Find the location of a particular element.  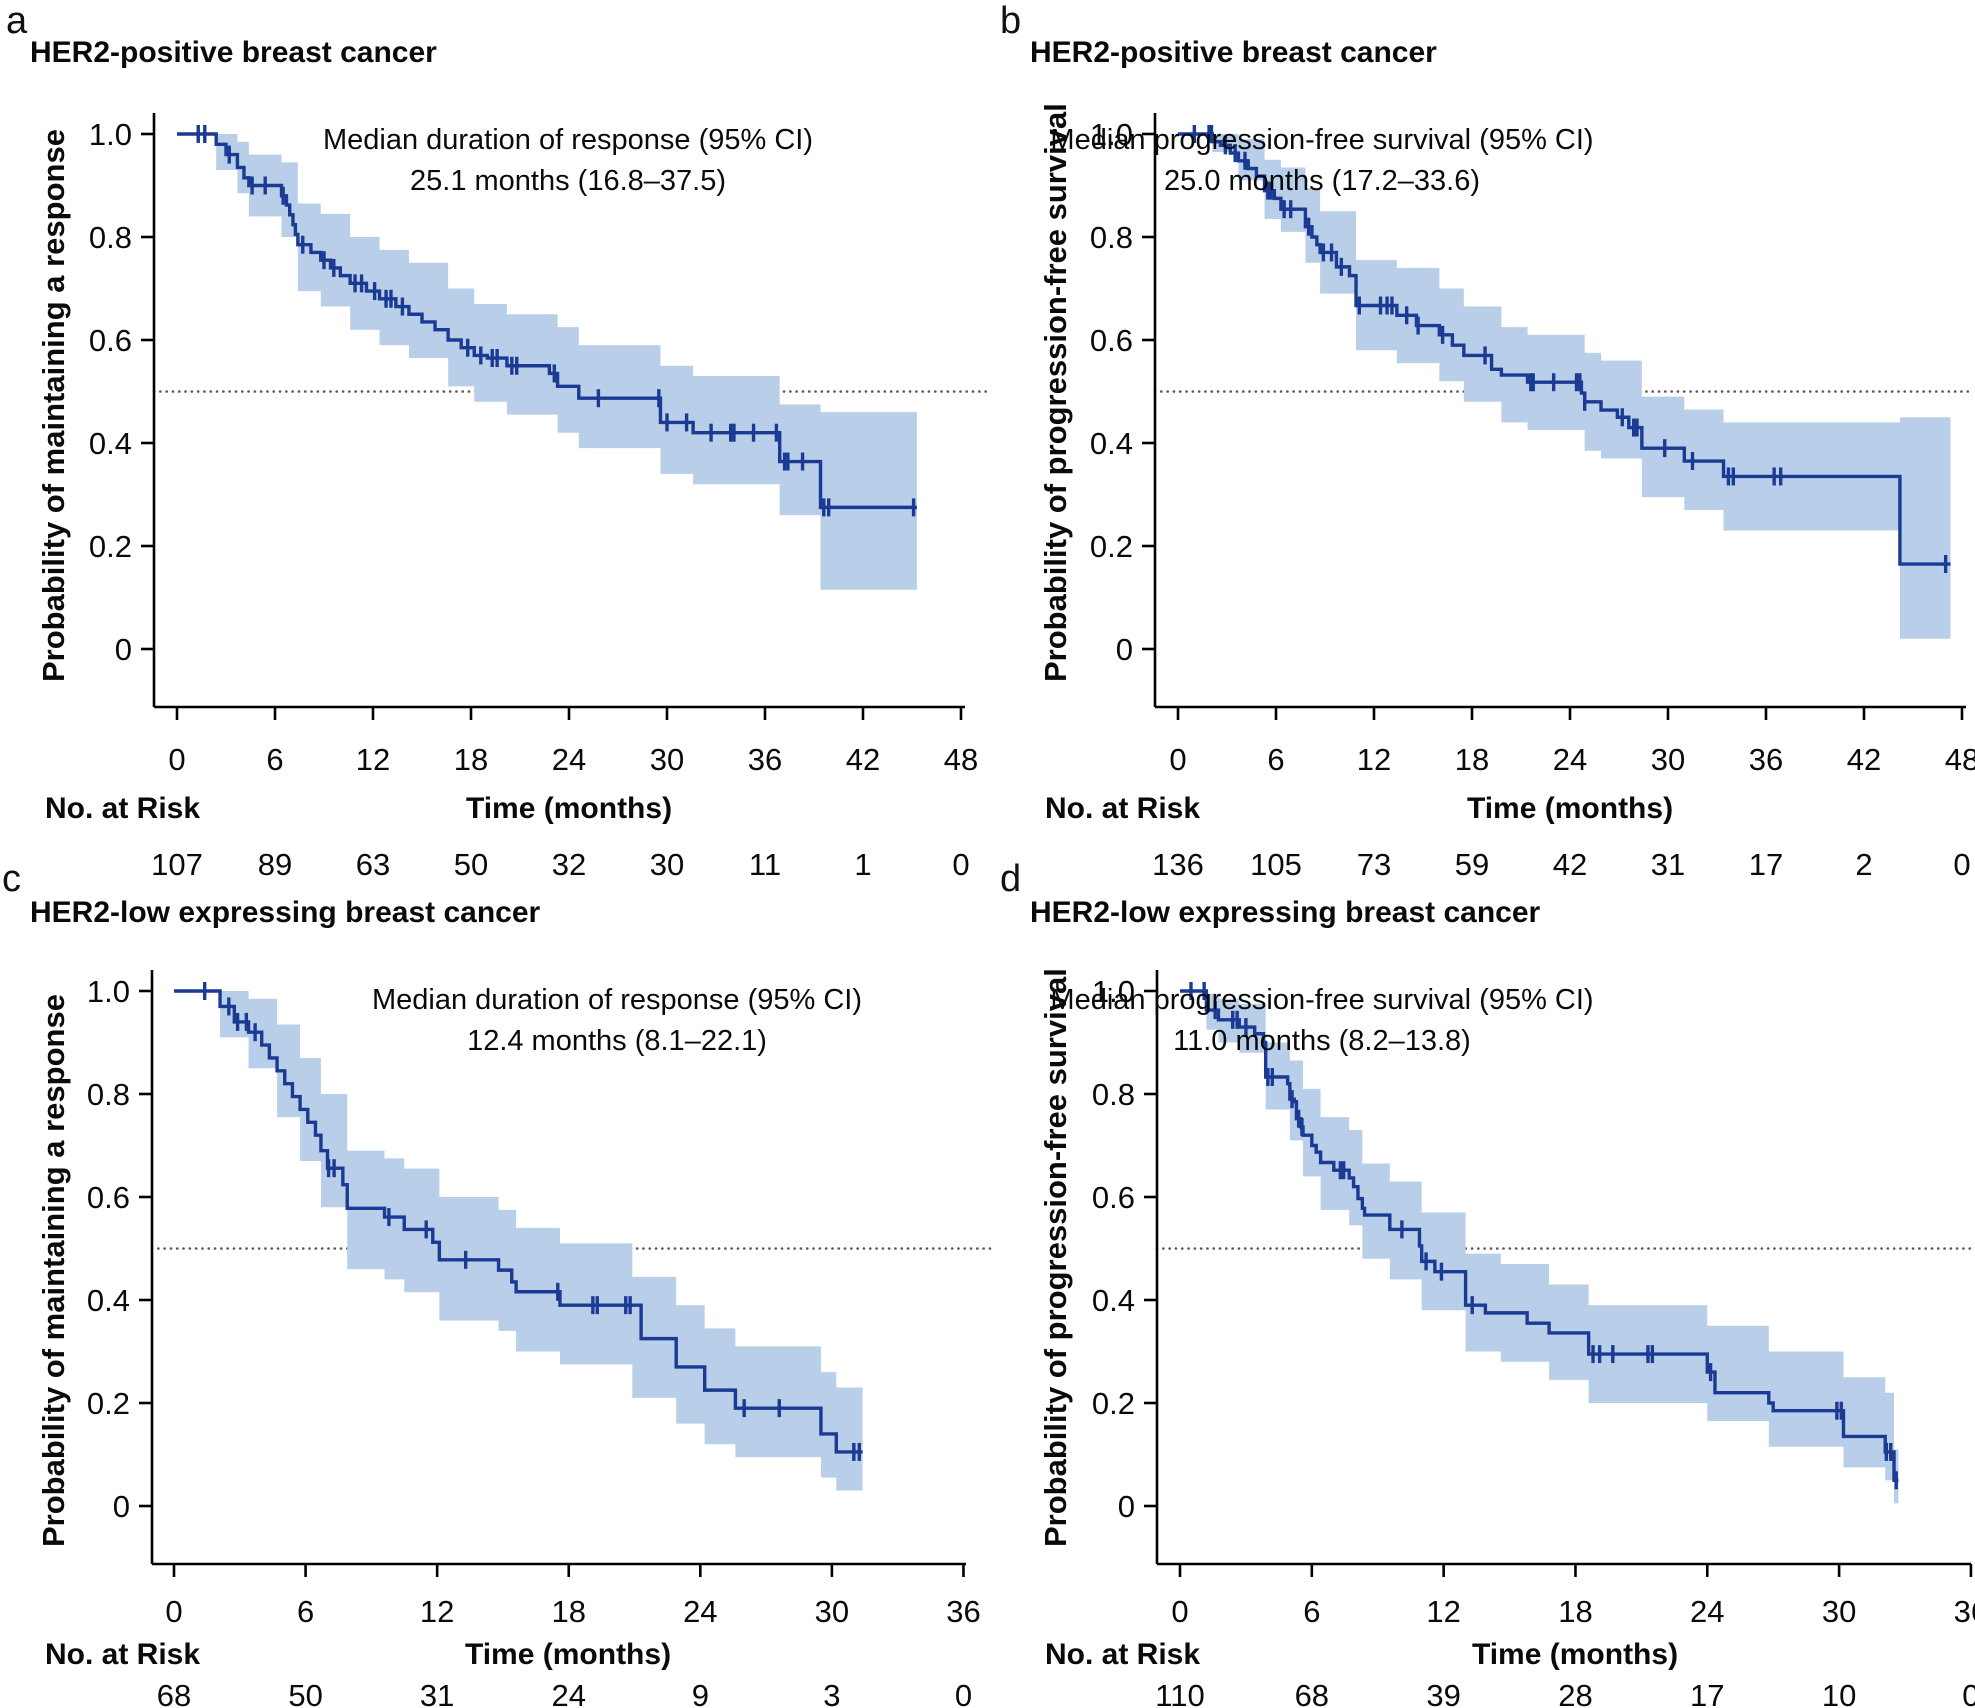

risk-count: 110 is located at coordinates (1179, 1693).